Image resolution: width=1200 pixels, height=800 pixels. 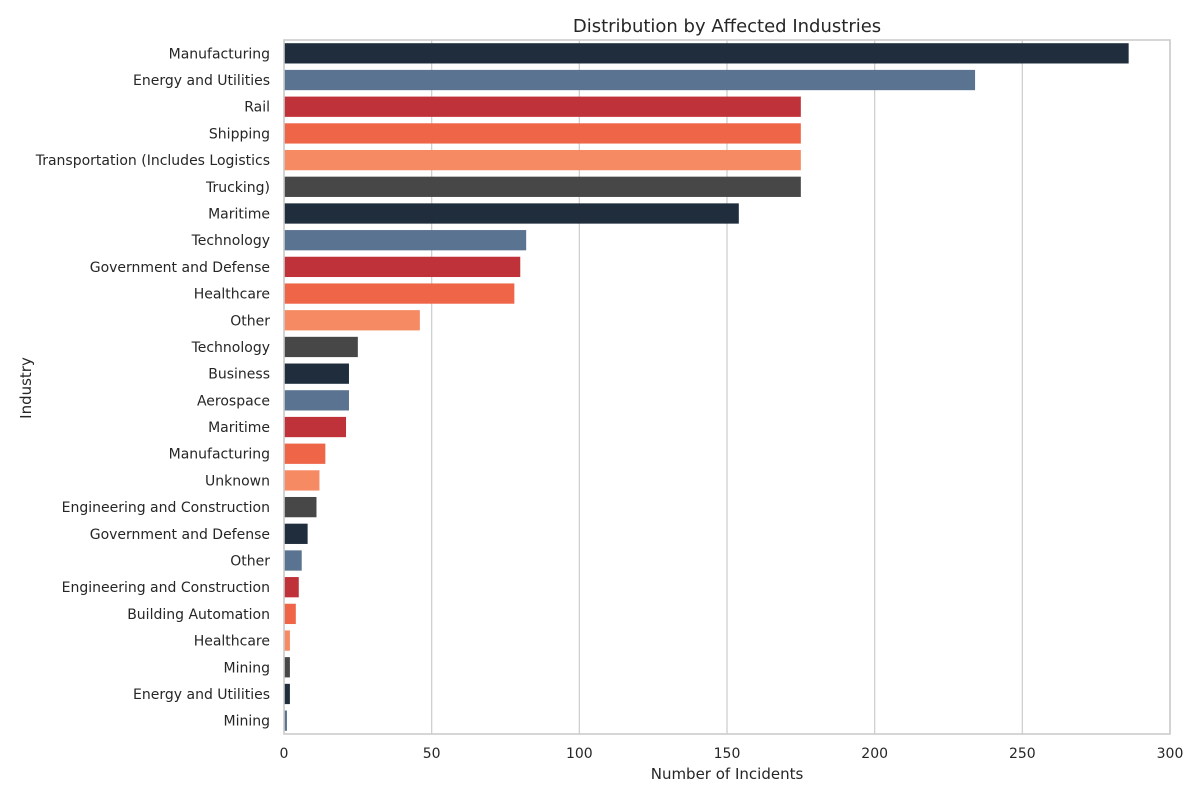 I want to click on x-tick-label: 250, so click(x=1022, y=754).